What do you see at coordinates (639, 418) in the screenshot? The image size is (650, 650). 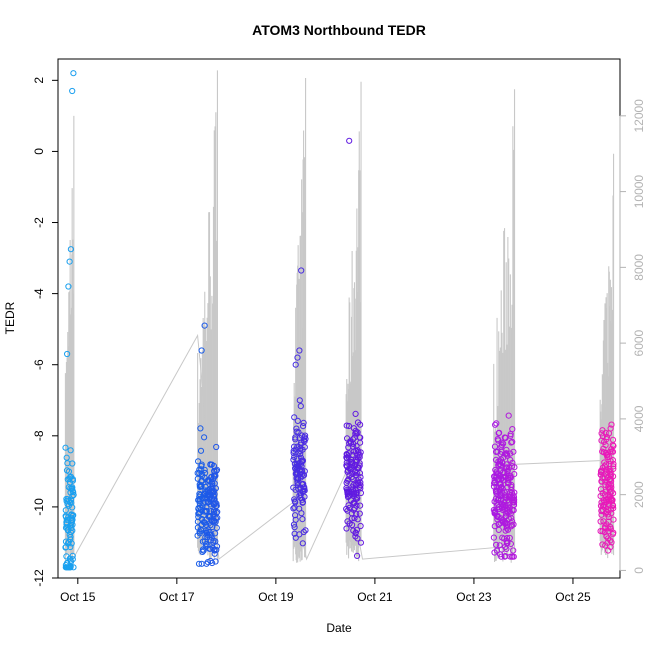 I see `y2-tick-label: 4000` at bounding box center [639, 418].